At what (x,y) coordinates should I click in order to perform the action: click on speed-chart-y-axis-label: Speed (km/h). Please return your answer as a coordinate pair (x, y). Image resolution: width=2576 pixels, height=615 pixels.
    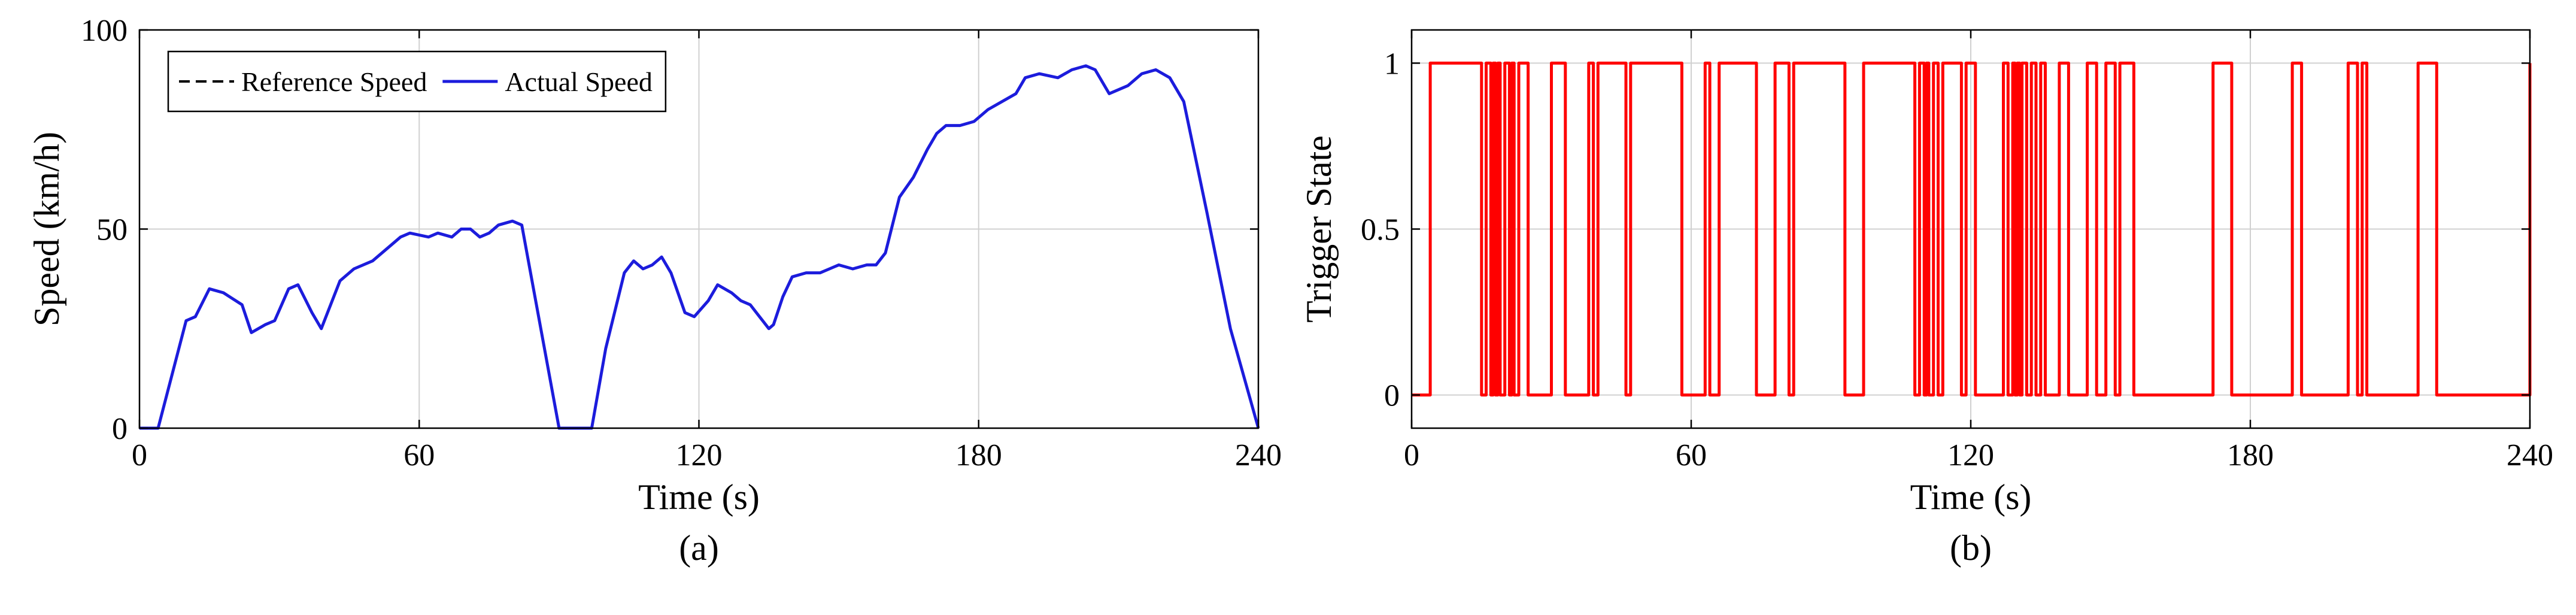
    Looking at the image, I should click on (46, 229).